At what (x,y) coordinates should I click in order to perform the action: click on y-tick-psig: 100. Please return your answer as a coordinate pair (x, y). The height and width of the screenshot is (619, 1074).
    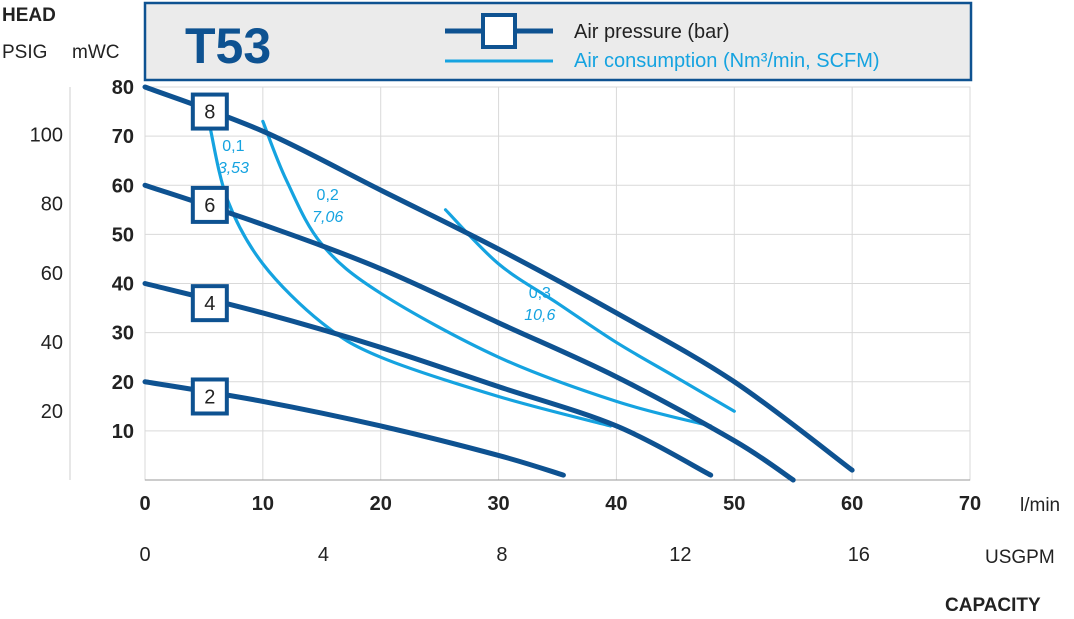
    Looking at the image, I should click on (46, 136).